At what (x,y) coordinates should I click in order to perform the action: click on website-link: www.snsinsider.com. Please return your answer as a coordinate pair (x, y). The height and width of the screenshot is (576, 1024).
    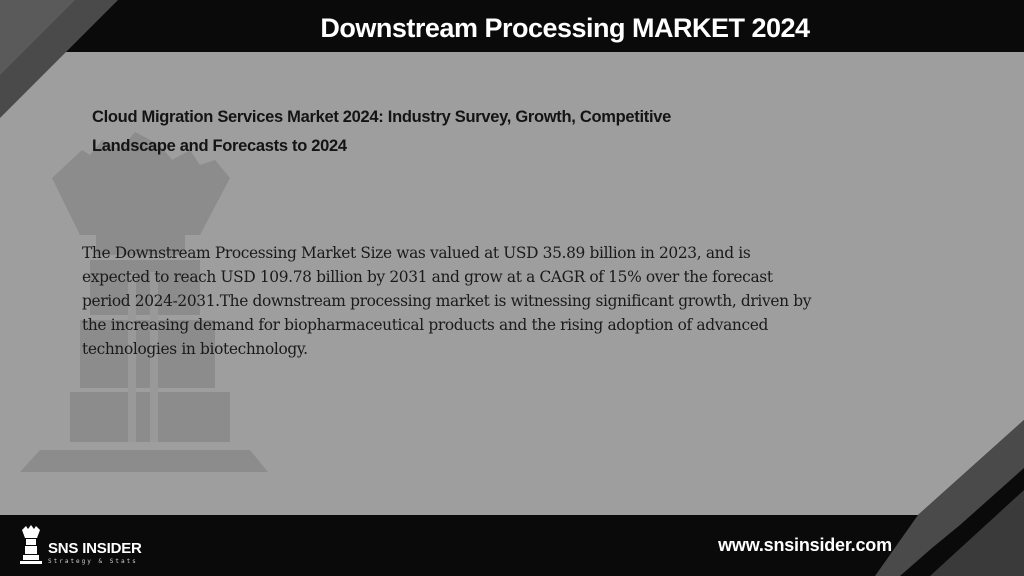
    Looking at the image, I should click on (805, 545).